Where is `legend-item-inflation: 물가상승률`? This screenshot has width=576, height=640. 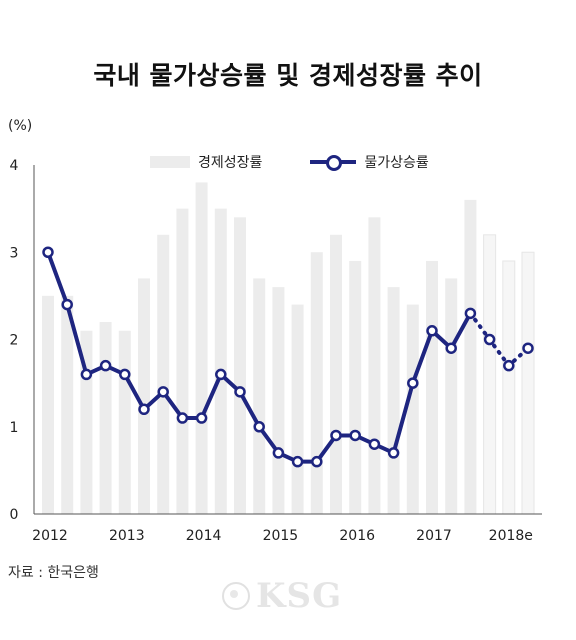
legend-item-inflation: 물가상승률 is located at coordinates (369, 162).